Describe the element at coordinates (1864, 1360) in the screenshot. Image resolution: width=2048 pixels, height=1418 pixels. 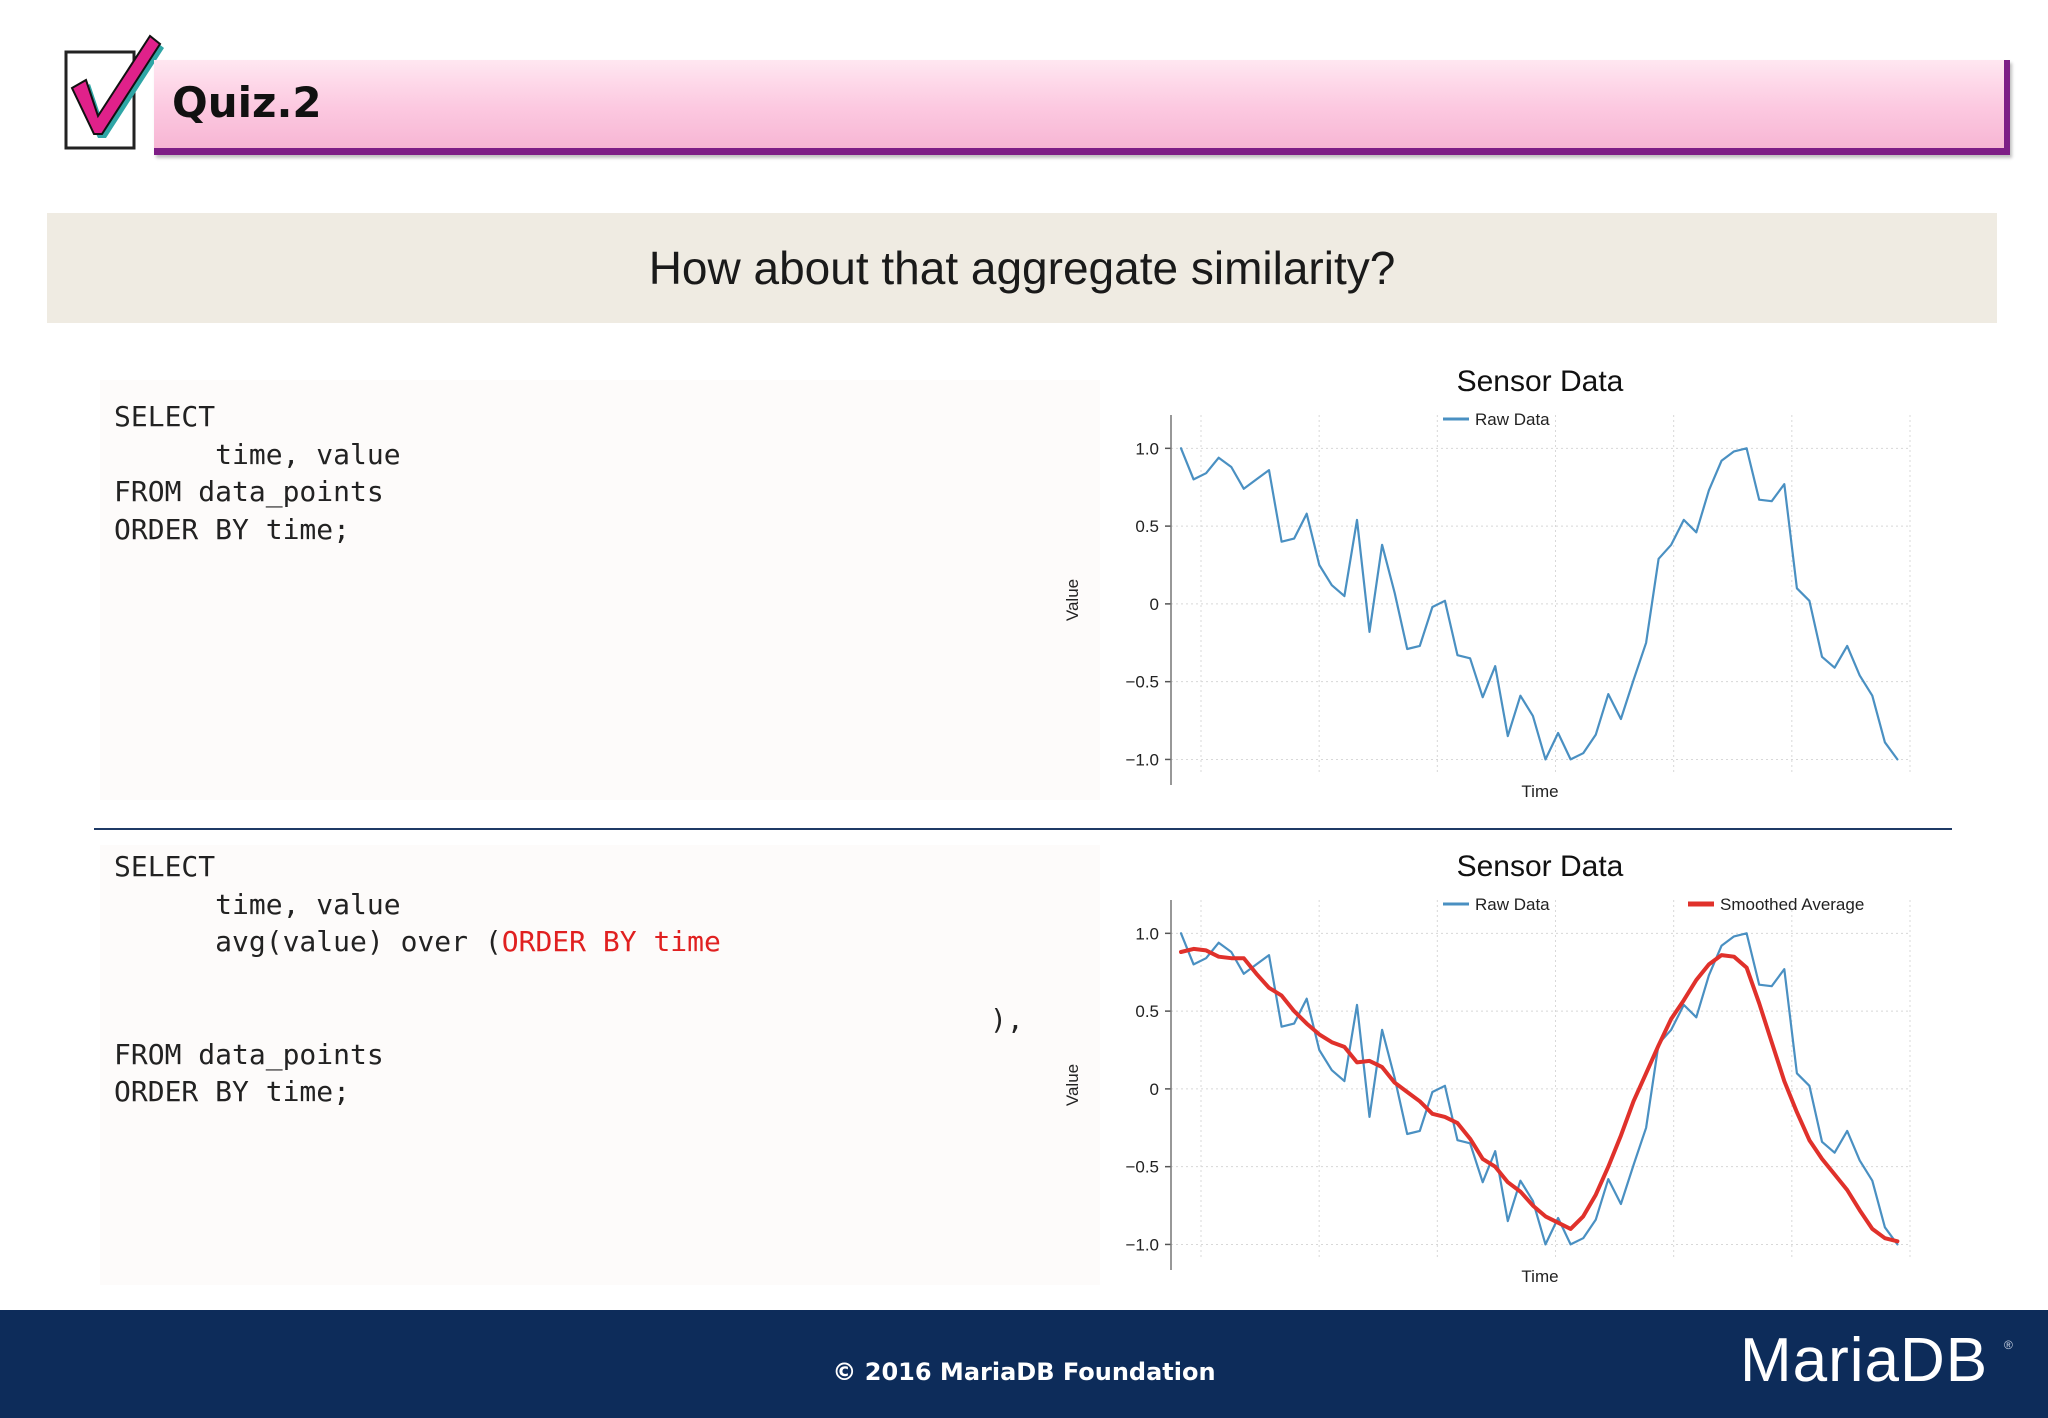
I see `mariadb-logo: MariaDB` at that location.